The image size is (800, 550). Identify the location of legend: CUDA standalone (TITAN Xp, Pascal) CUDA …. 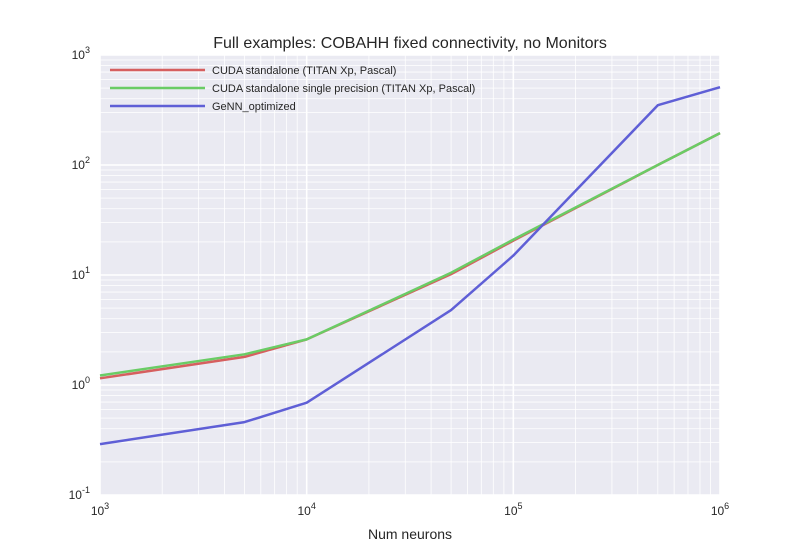
(292, 89).